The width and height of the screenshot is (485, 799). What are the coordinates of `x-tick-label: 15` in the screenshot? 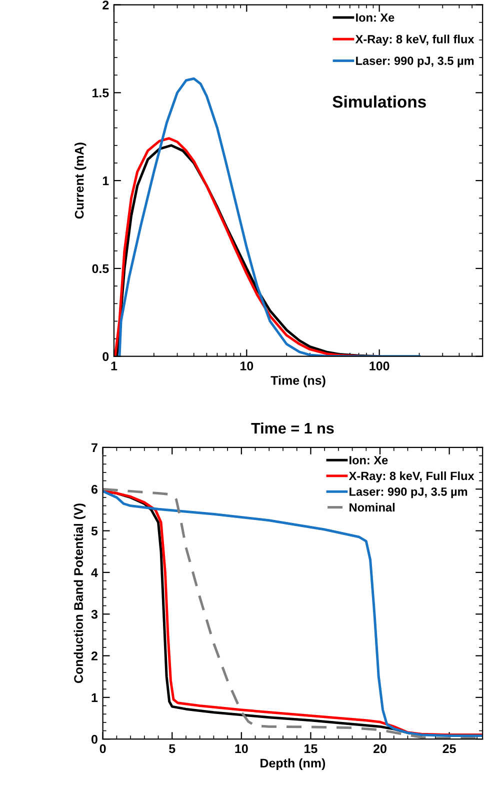 It's located at (311, 749).